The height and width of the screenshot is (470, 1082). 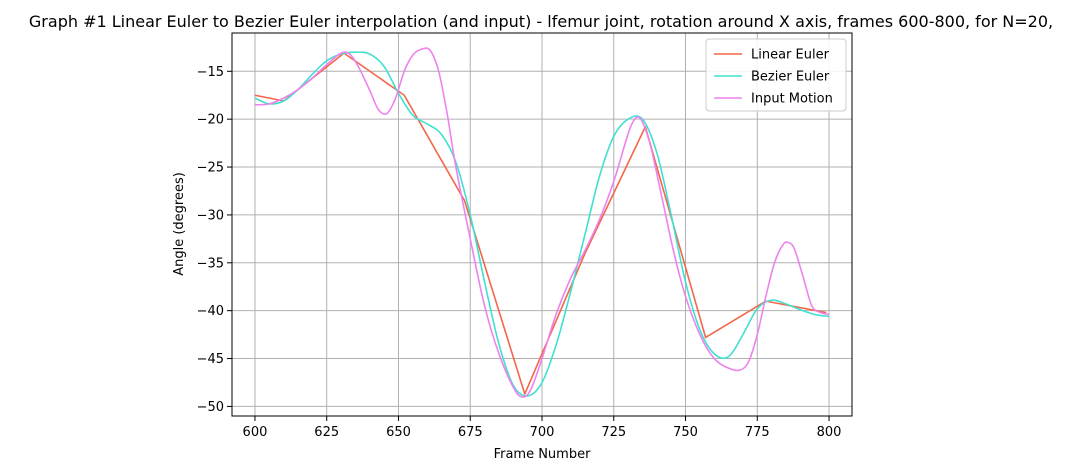 What do you see at coordinates (255, 432) in the screenshot?
I see `x-tick-label: 600` at bounding box center [255, 432].